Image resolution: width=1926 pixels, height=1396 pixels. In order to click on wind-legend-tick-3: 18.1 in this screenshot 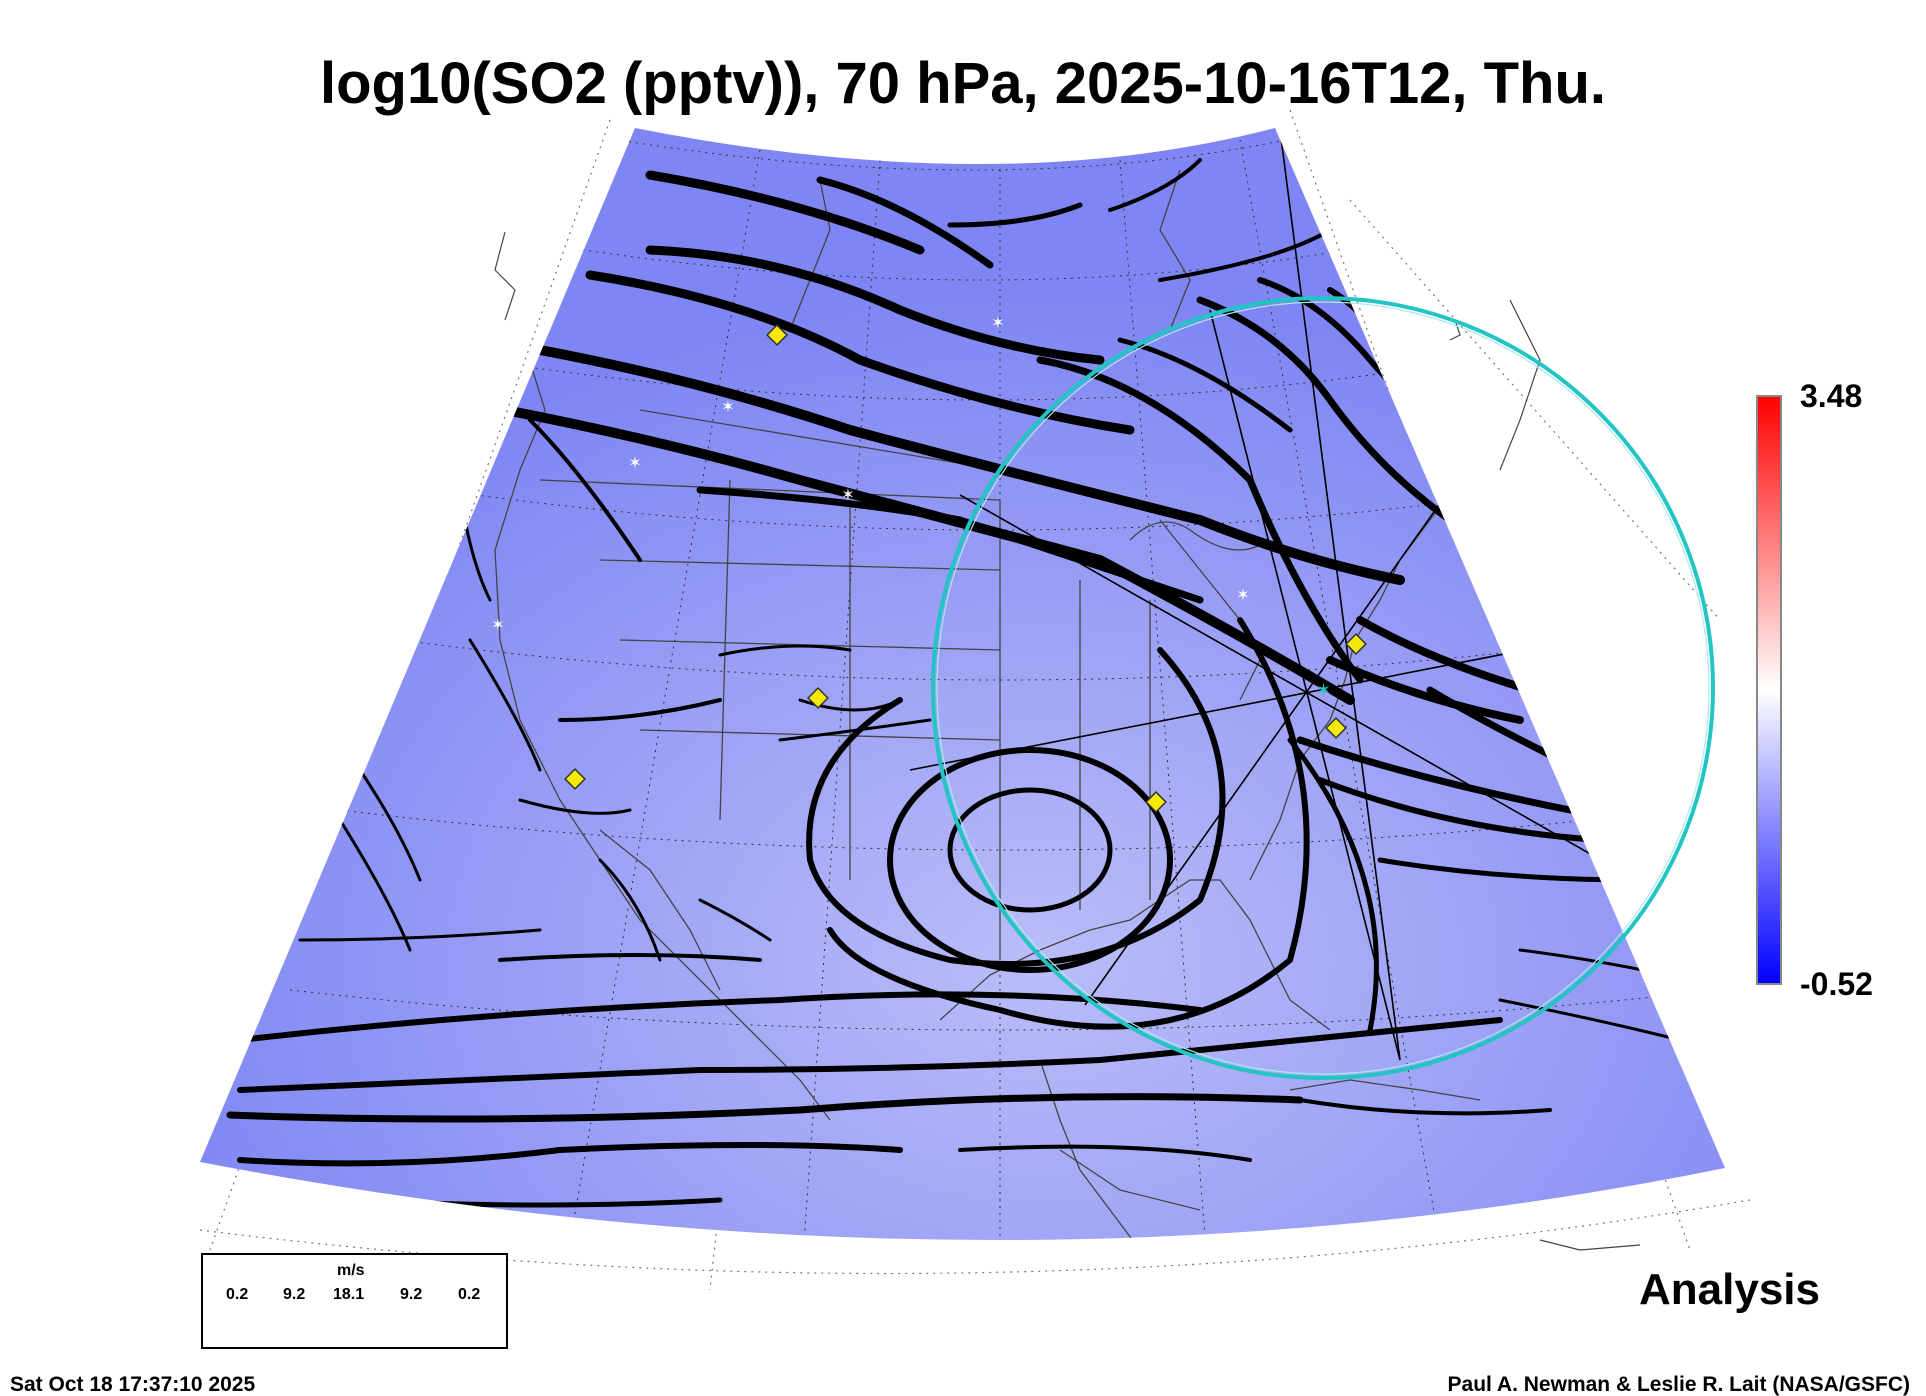, I will do `click(349, 1294)`.